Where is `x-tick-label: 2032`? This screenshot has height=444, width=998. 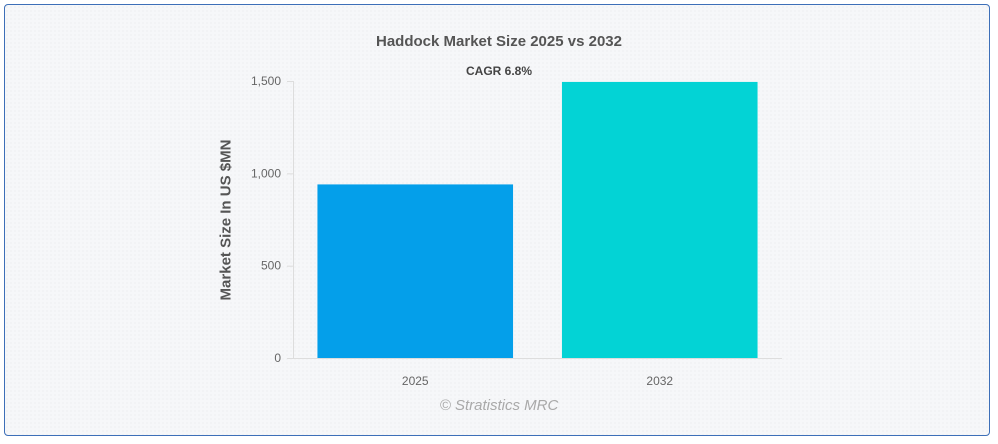
x-tick-label: 2032 is located at coordinates (659, 381).